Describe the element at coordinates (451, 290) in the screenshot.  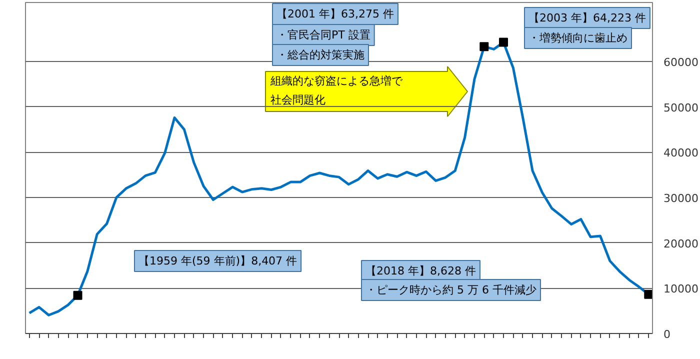
I see `annotation: ・ピーク時から約 5 万 6 千件減少` at that location.